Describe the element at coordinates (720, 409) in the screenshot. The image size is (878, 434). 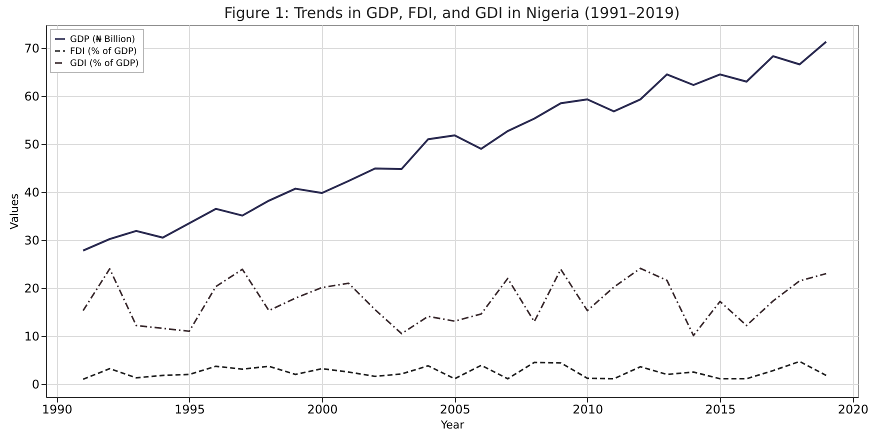
I see `x-tick-label: 2015` at that location.